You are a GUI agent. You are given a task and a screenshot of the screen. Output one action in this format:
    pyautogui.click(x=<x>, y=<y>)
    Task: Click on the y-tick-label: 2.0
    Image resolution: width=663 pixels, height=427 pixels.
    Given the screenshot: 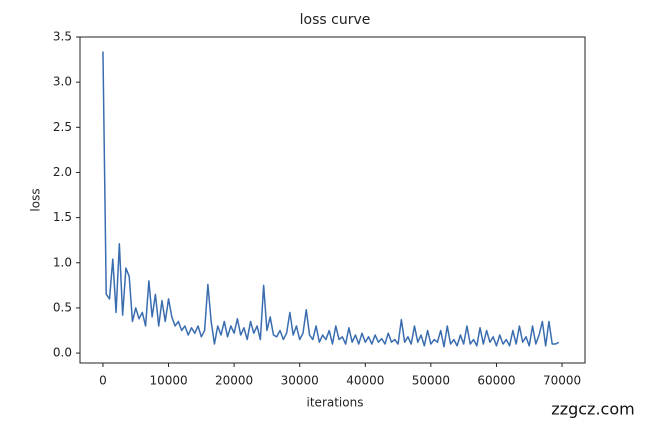 What is the action you would take?
    pyautogui.click(x=62, y=172)
    